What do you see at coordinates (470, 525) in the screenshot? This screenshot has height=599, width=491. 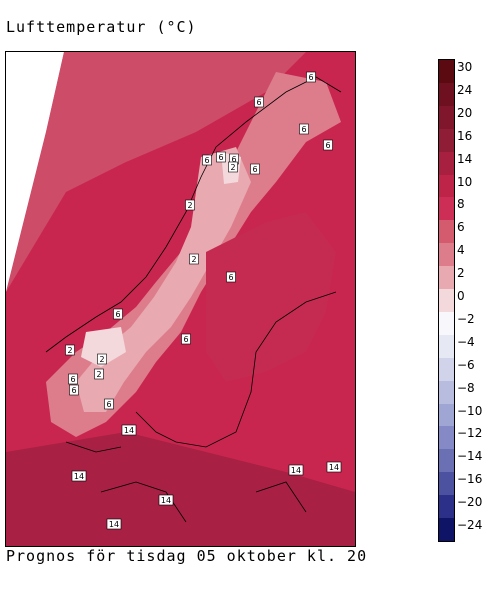 I see `legend-tick-label: −24` at bounding box center [470, 525].